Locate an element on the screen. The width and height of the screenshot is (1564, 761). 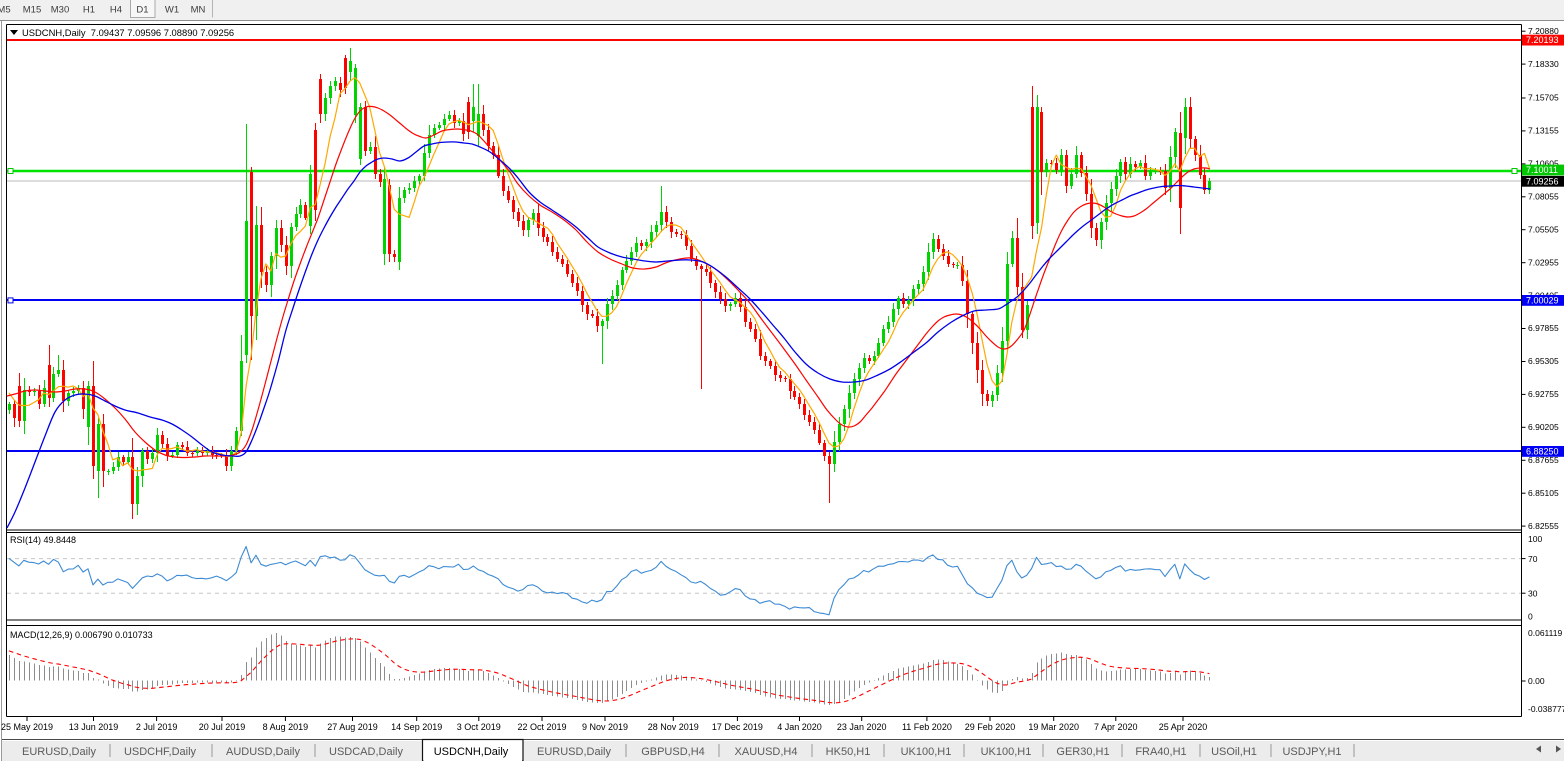
svg-text: H1 is located at coordinates (89, 10).